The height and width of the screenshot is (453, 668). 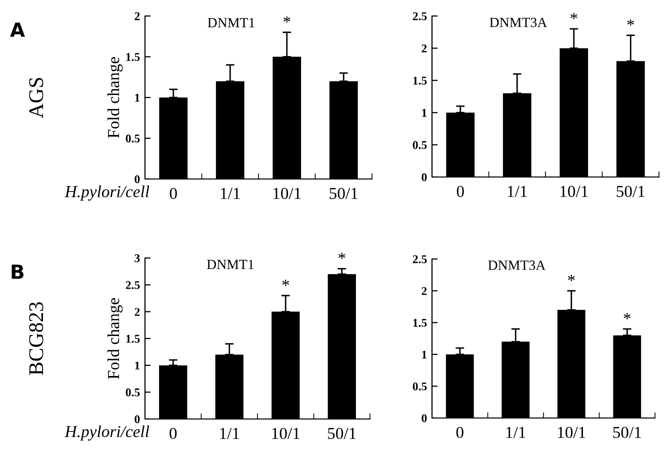 What do you see at coordinates (36, 98) in the screenshot?
I see `text: AGS` at bounding box center [36, 98].